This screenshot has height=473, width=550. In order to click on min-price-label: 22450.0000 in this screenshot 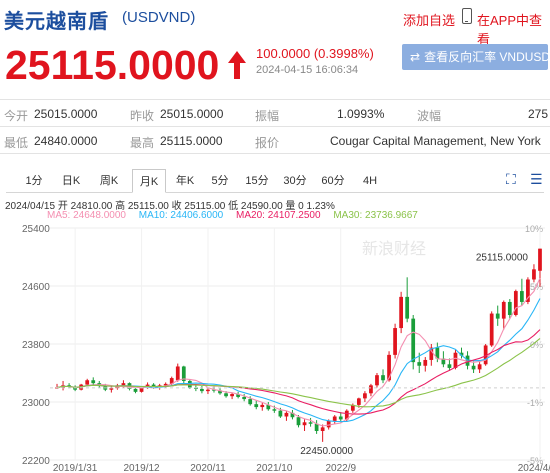, I will do `click(326, 451)`.